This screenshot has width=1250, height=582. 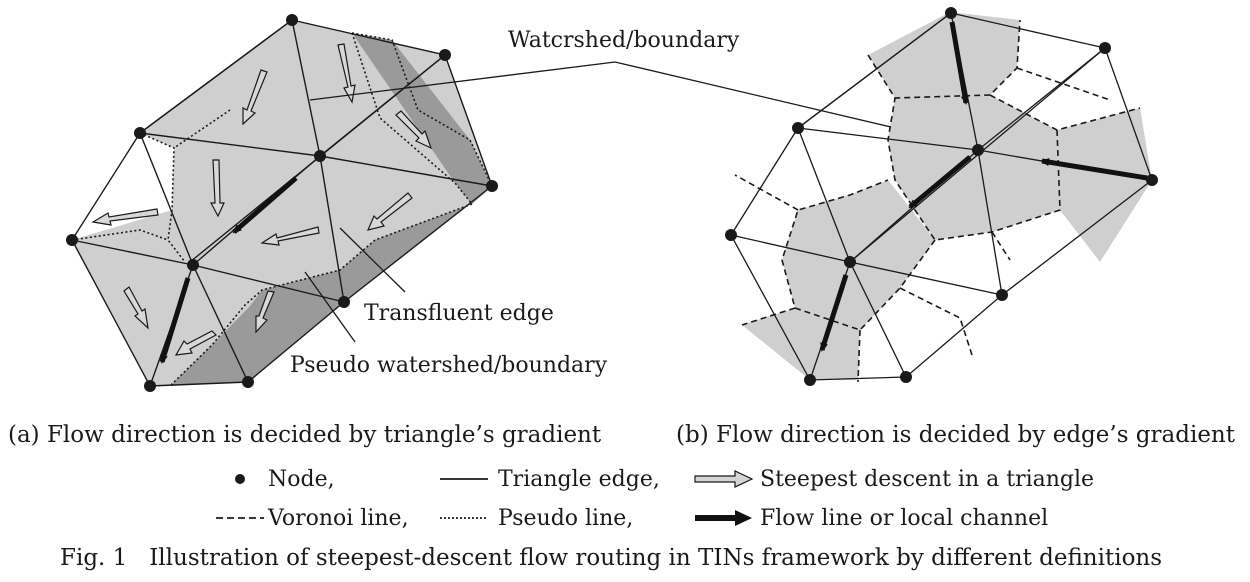 What do you see at coordinates (255, 97) in the screenshot?
I see `white-arrow-a1` at bounding box center [255, 97].